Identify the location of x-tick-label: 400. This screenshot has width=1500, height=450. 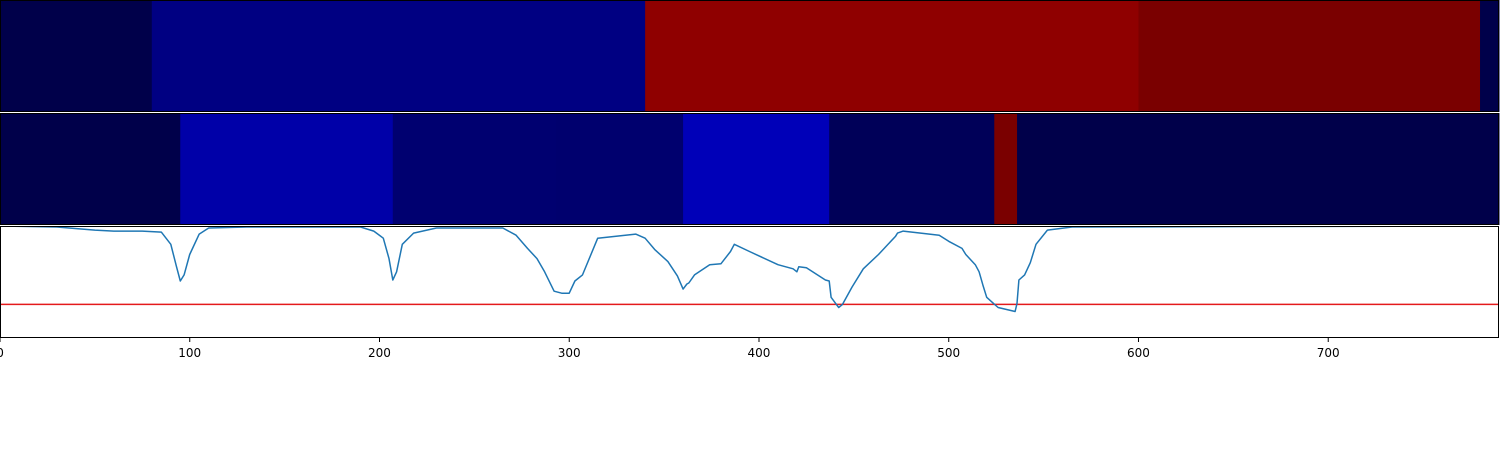
(759, 353).